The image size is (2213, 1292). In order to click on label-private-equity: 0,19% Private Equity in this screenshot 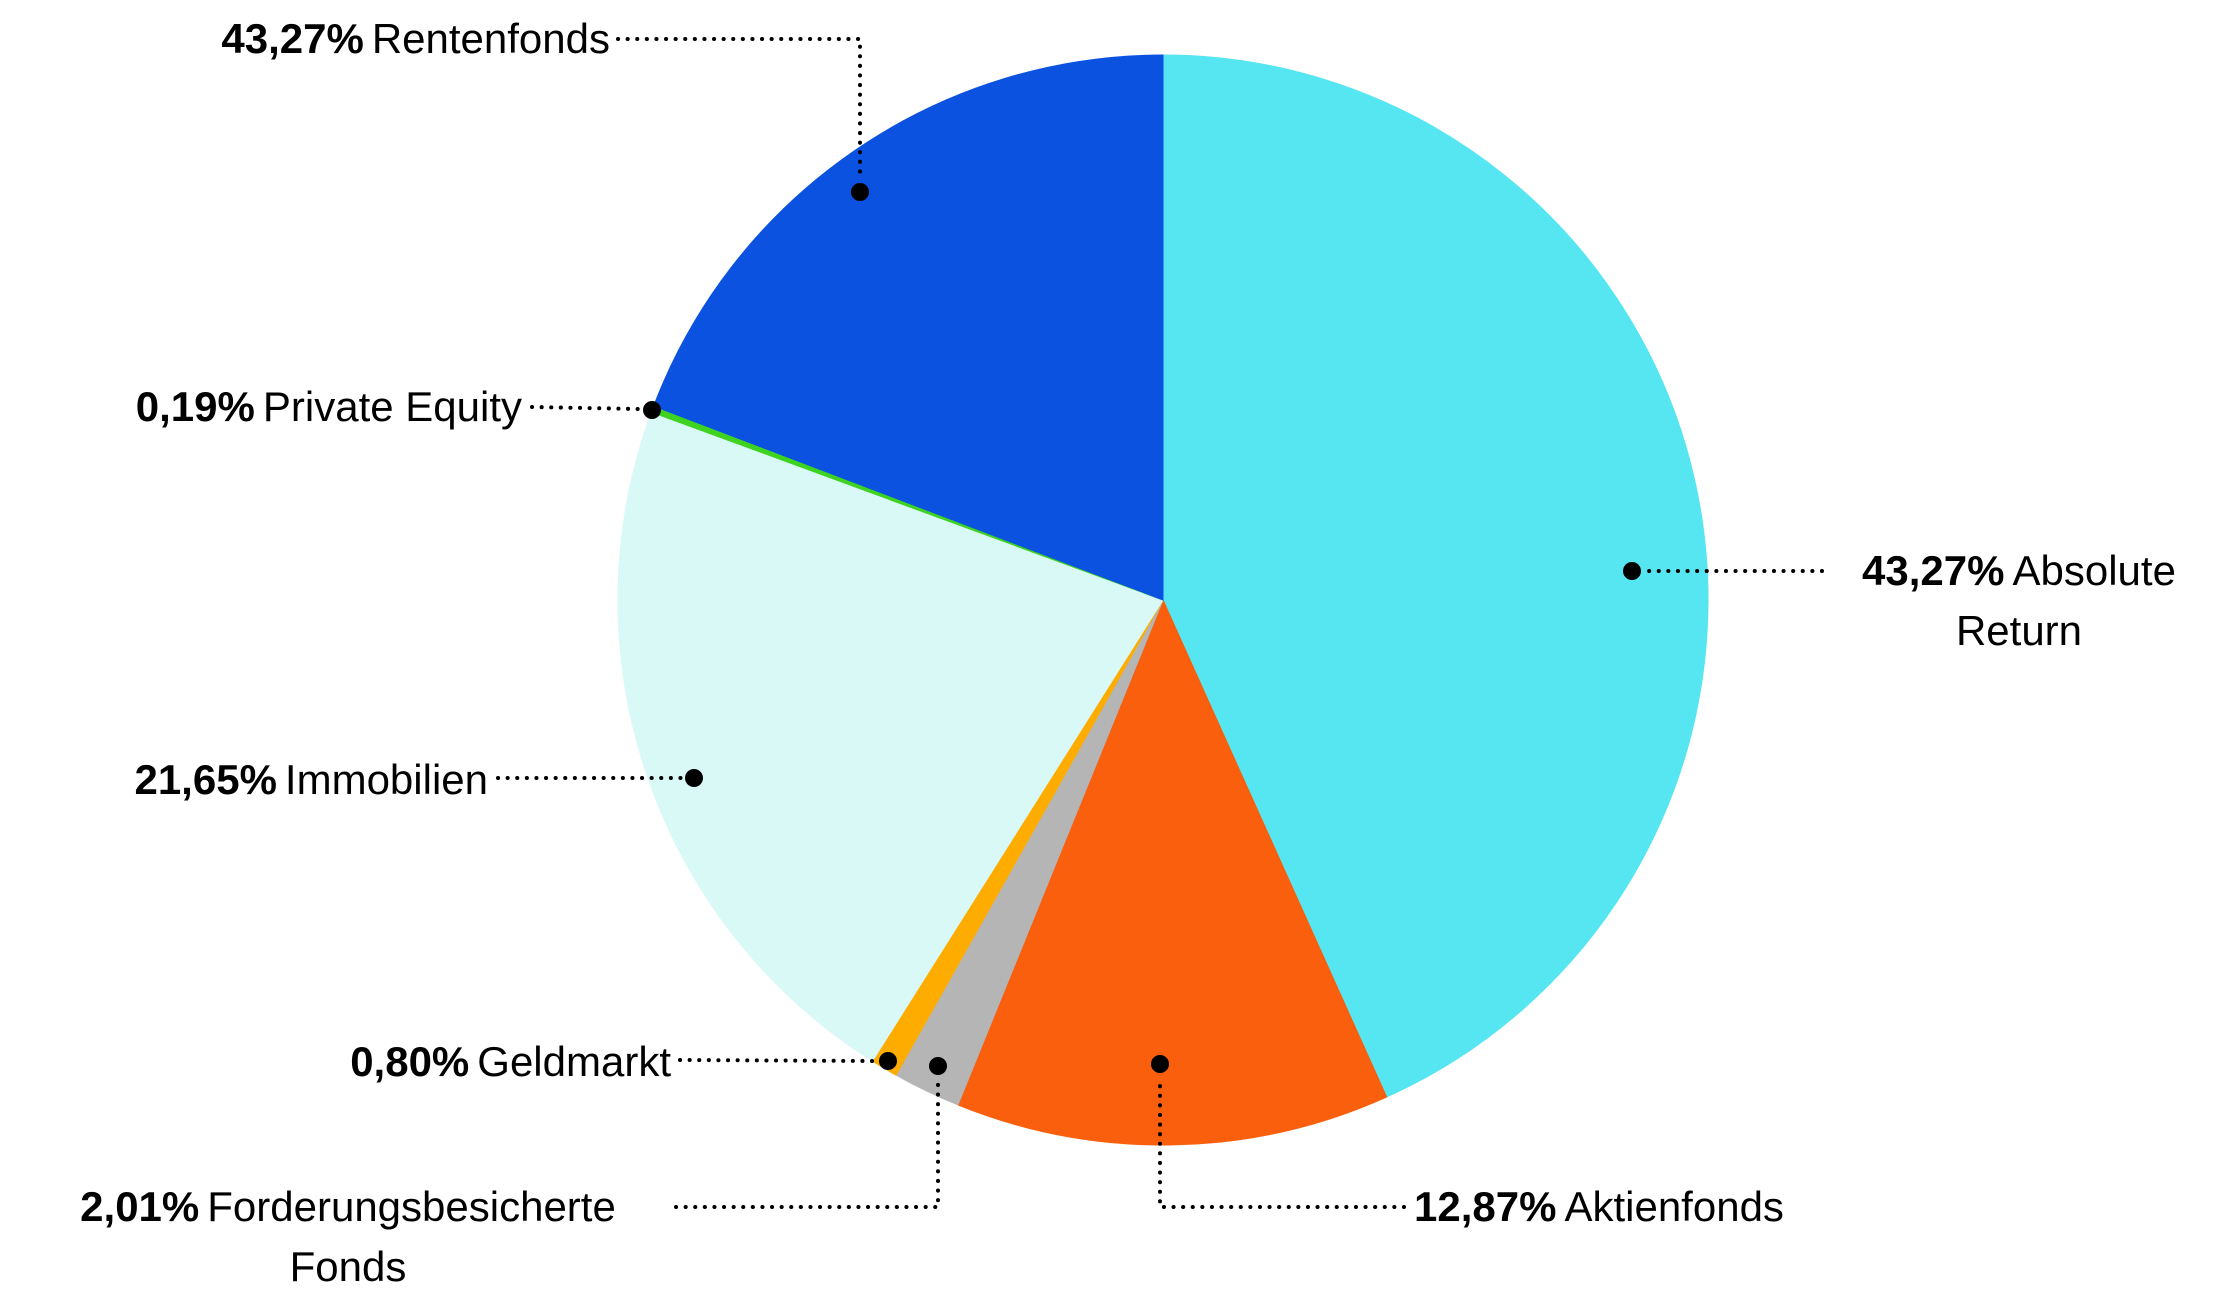, I will do `click(281, 407)`.